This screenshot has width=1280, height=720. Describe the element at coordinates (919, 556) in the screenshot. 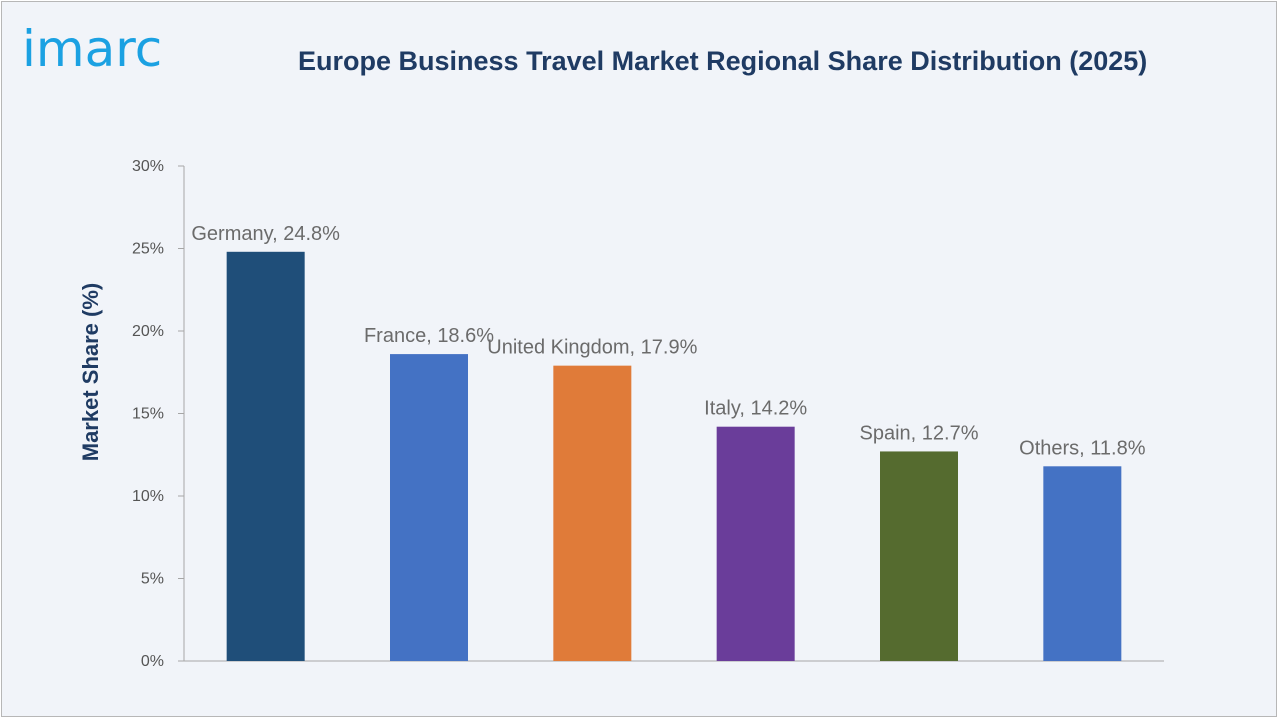

I see `bar-spain` at that location.